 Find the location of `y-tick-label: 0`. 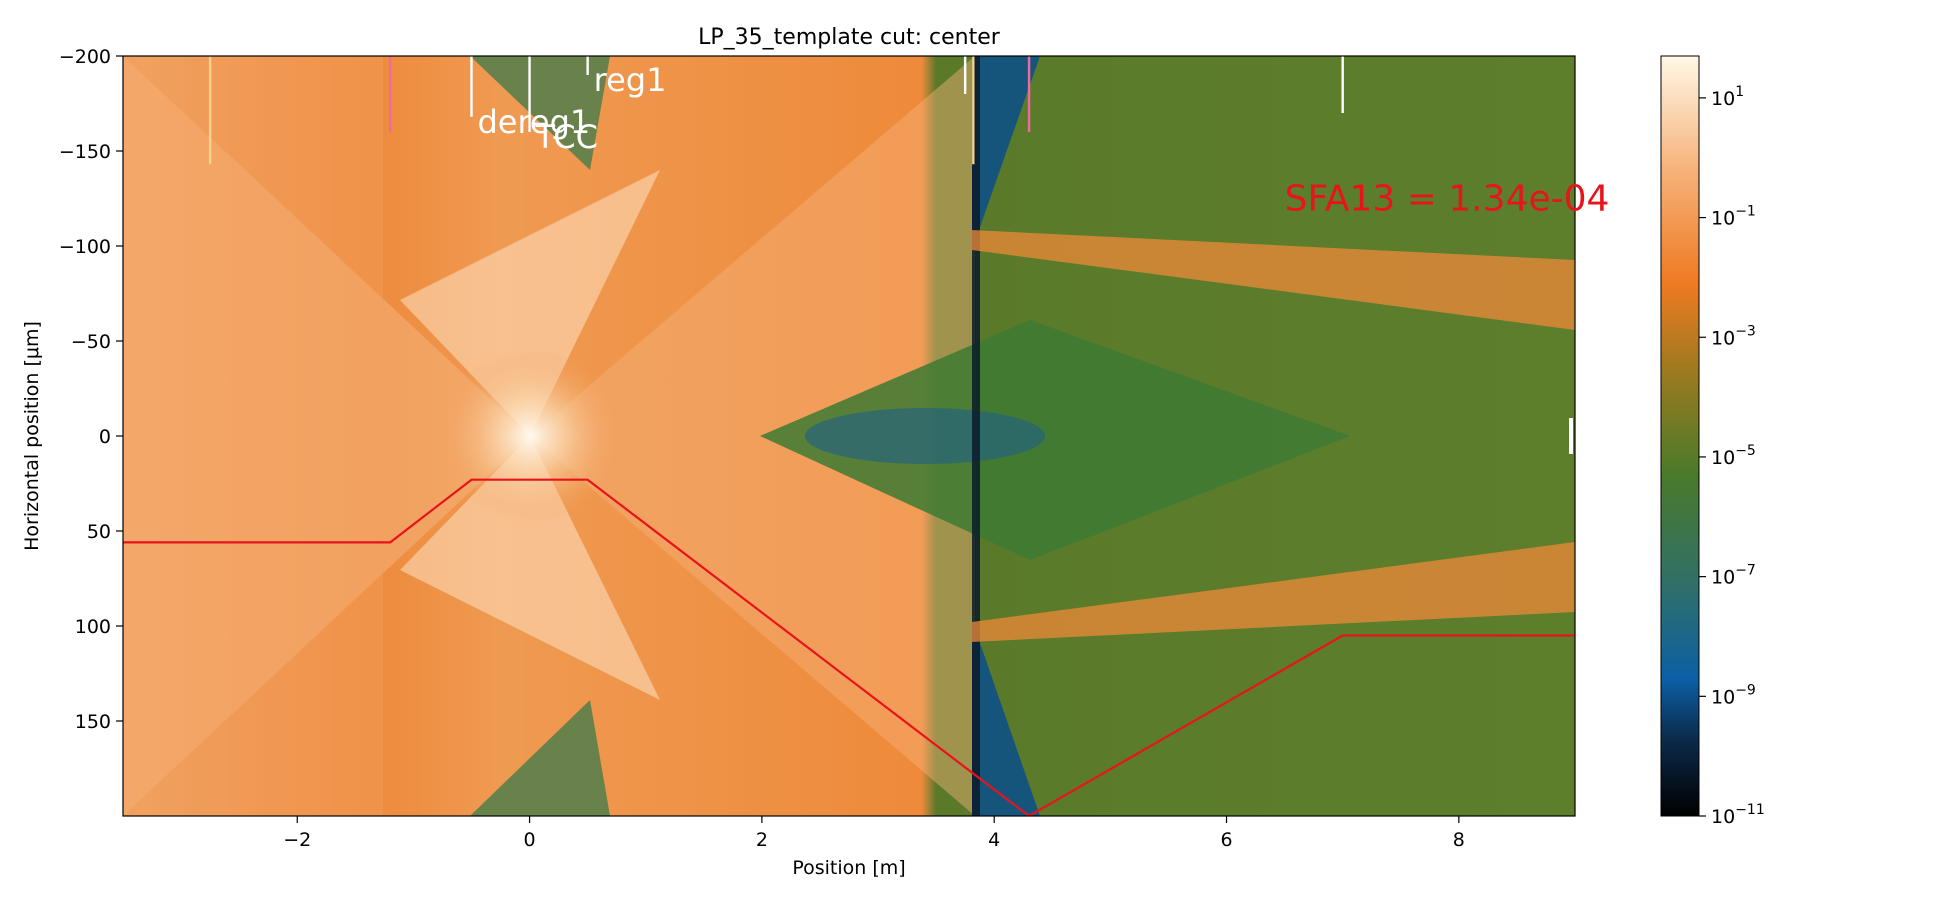

y-tick-label: 0 is located at coordinates (105, 437).